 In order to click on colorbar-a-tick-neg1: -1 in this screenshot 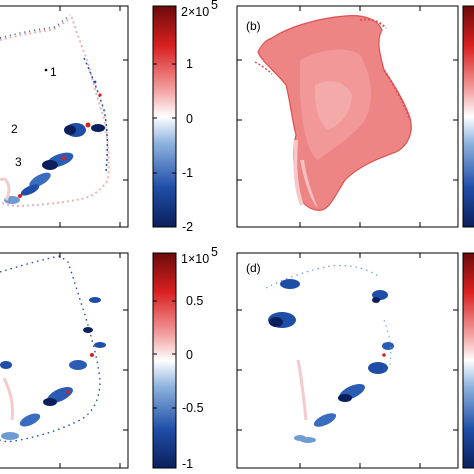, I will do `click(187, 173)`.